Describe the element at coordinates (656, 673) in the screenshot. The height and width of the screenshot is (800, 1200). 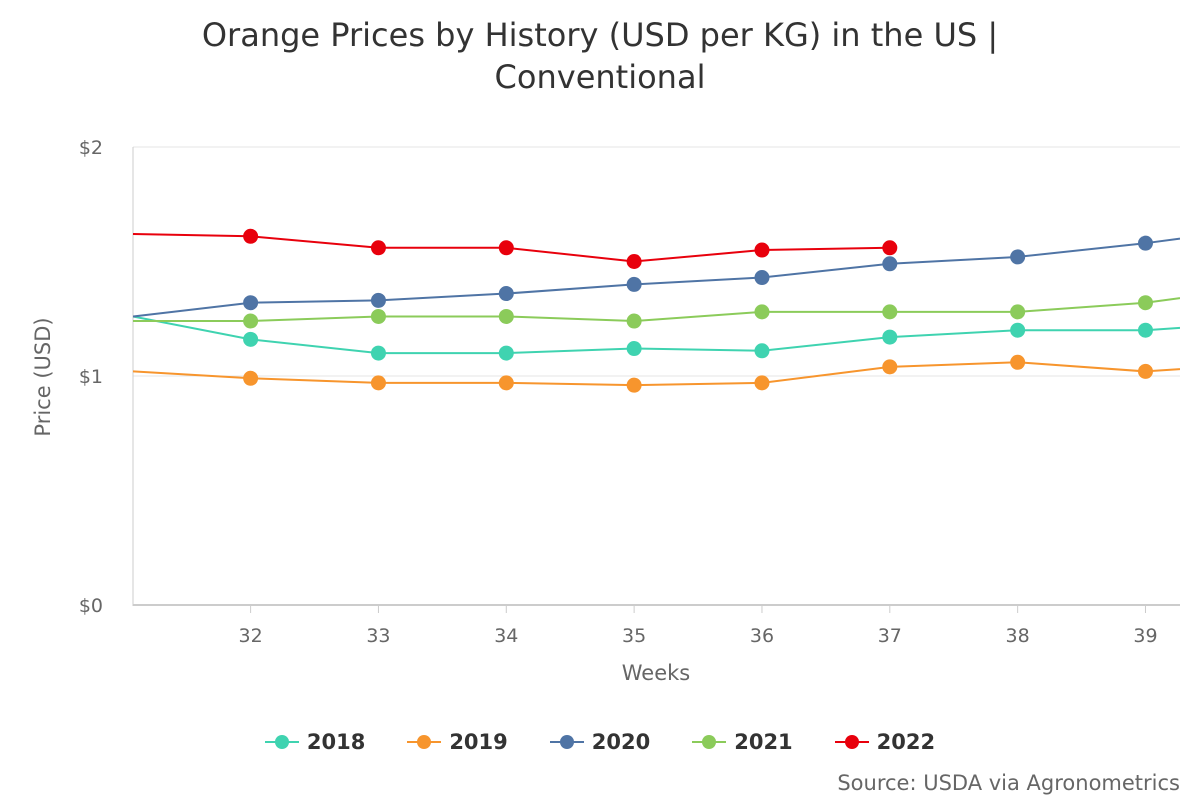
I see `x-axis-title: Weeks` at that location.